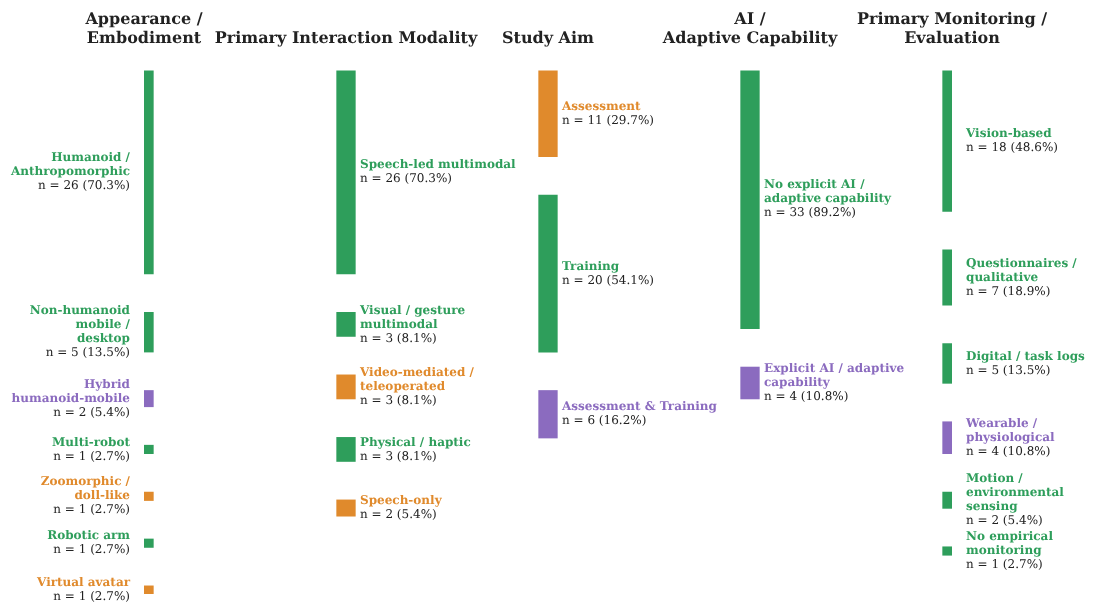 Image resolution: width=1100 pixels, height=606 pixels. I want to click on category-label: Primary Interaction Modality, so click(346, 36).